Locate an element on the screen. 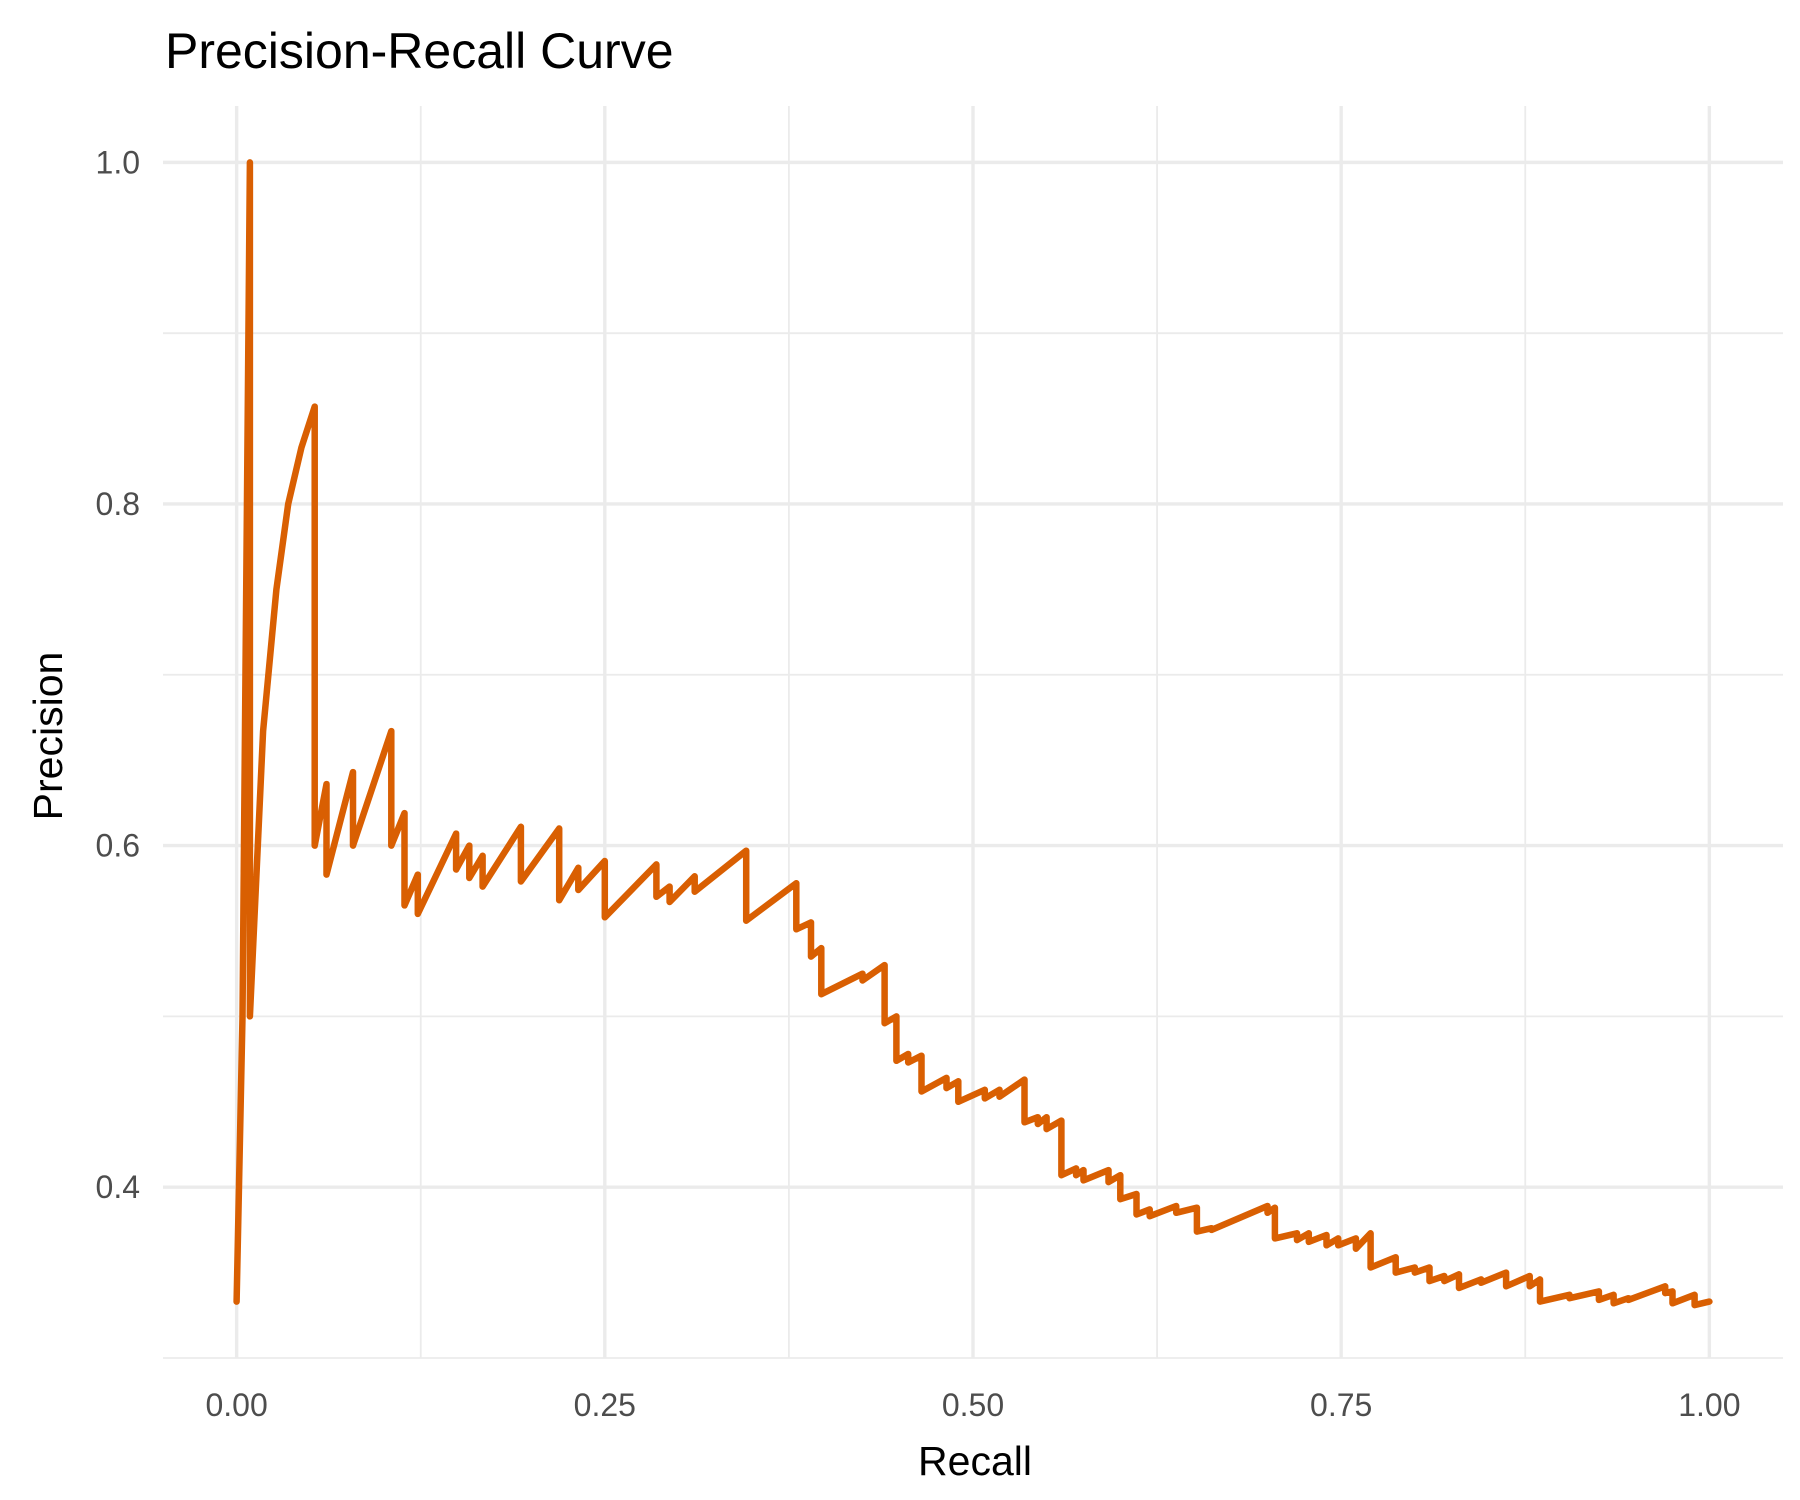  y-axis-ticks: 0.4 0.6 0.8 1.0 is located at coordinates (118, 674).